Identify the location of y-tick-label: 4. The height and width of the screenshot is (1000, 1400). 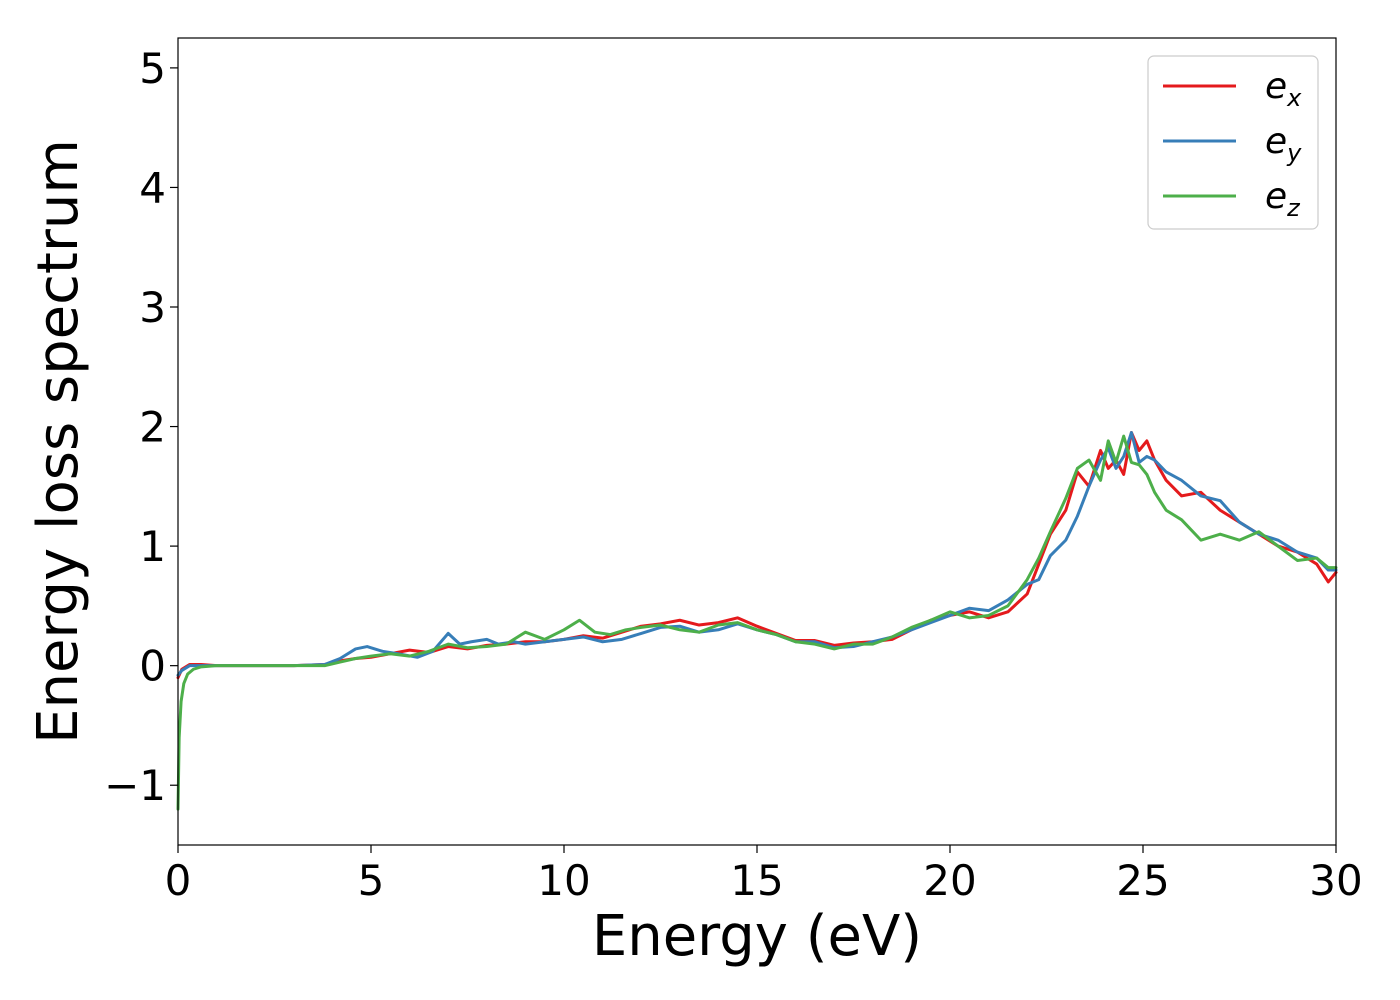
(152, 187).